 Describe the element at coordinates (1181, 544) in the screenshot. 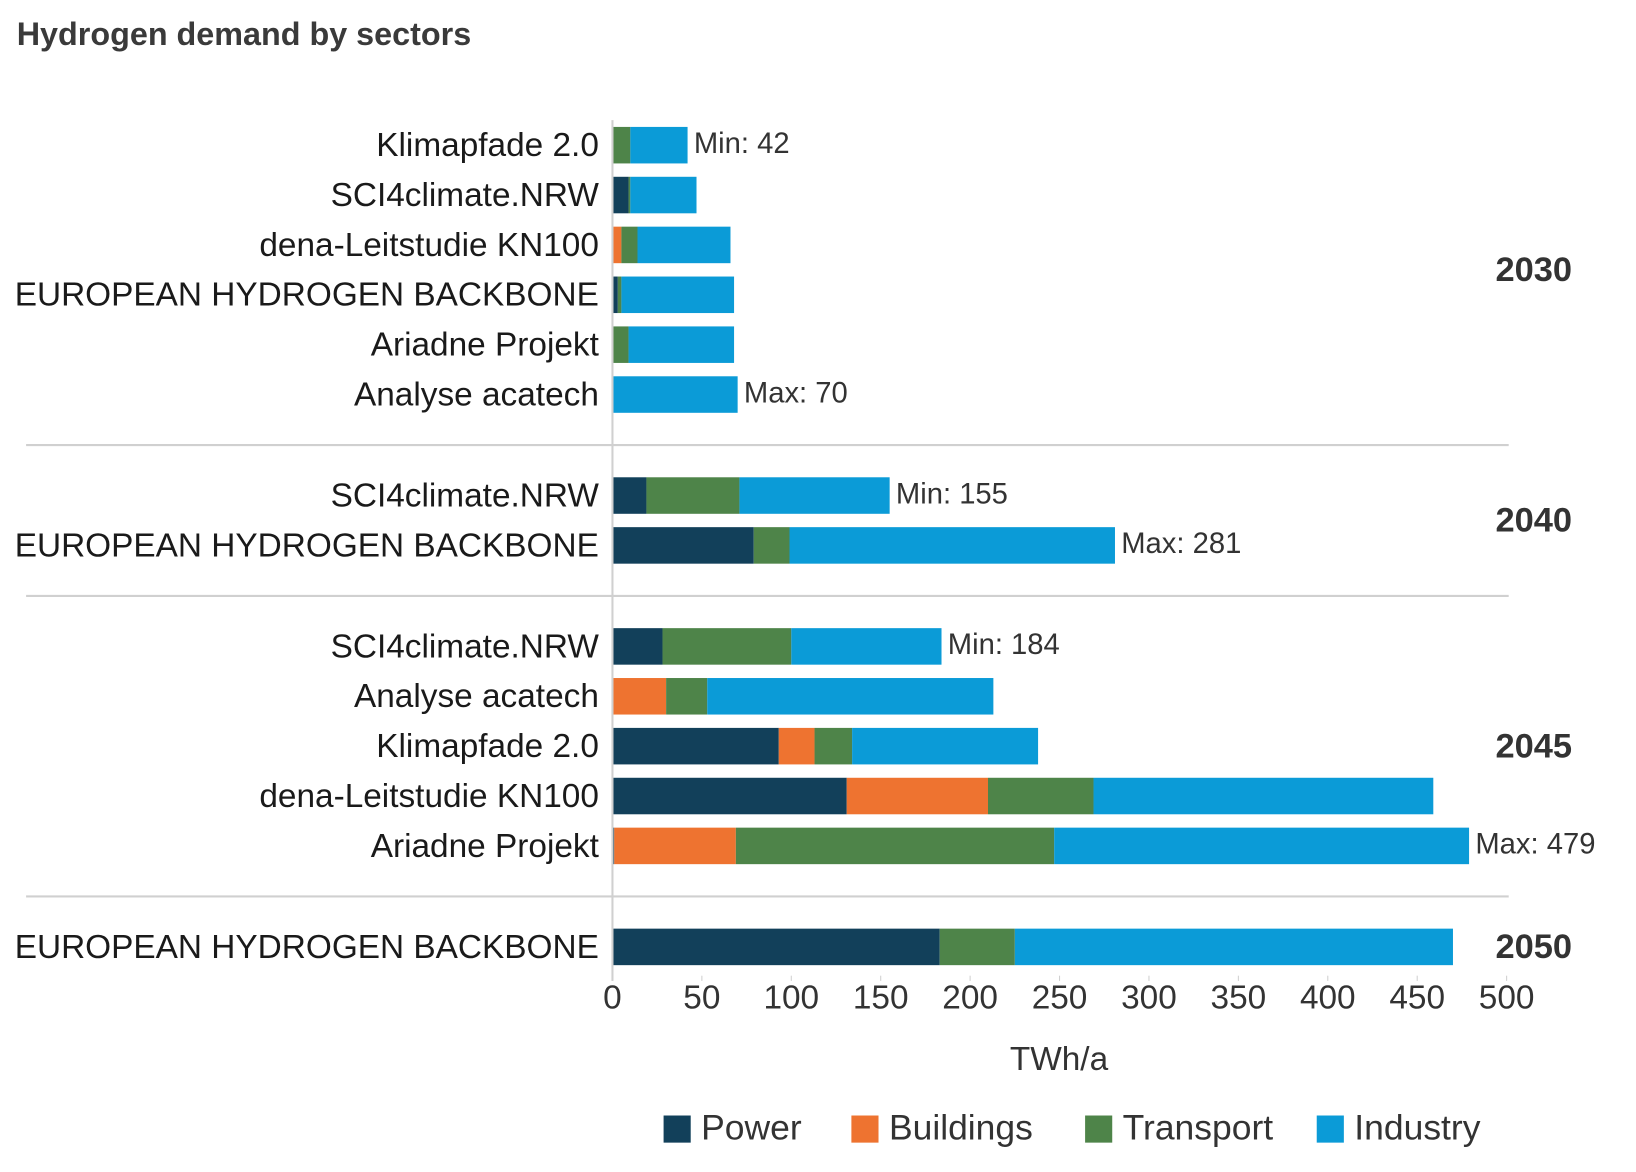

I see `bar-annotation: Max: 281` at that location.